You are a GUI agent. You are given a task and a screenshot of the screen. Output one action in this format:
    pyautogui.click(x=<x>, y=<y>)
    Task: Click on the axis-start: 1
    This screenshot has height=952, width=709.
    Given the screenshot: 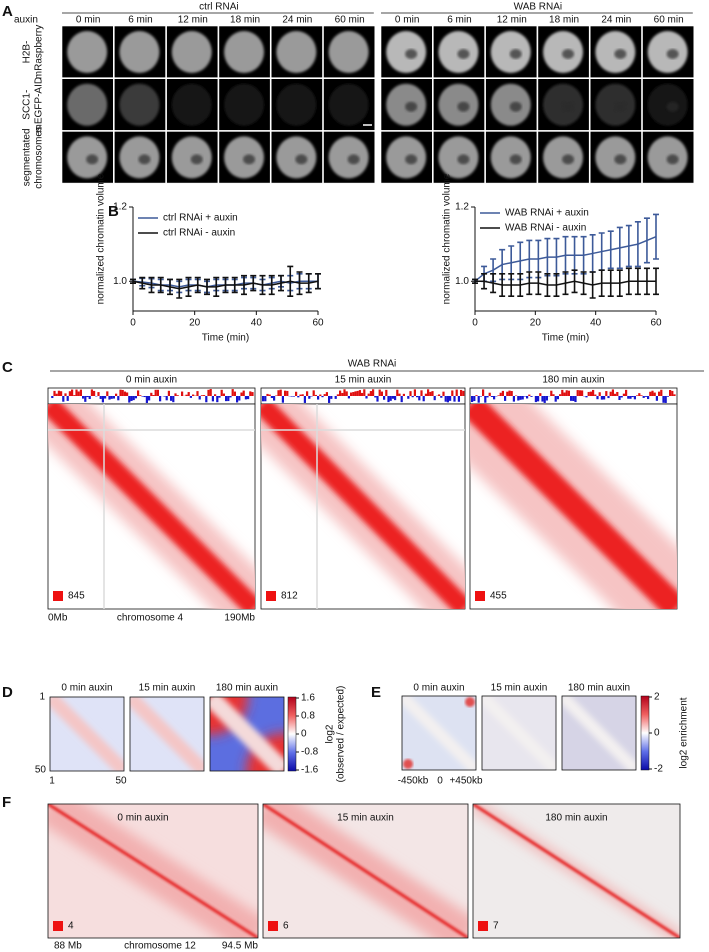 What is the action you would take?
    pyautogui.click(x=42, y=697)
    